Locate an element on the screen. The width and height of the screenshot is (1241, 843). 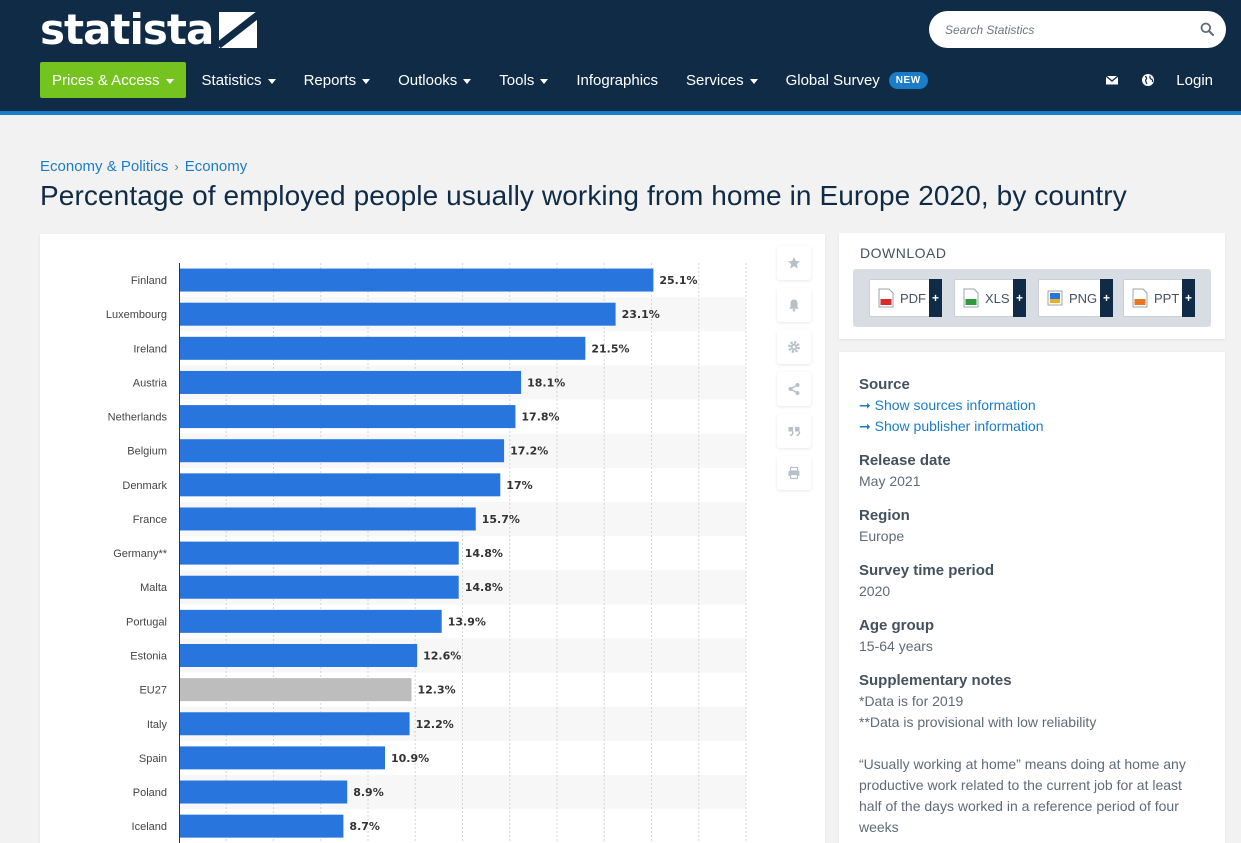
release-heading: Release date is located at coordinates (905, 460).